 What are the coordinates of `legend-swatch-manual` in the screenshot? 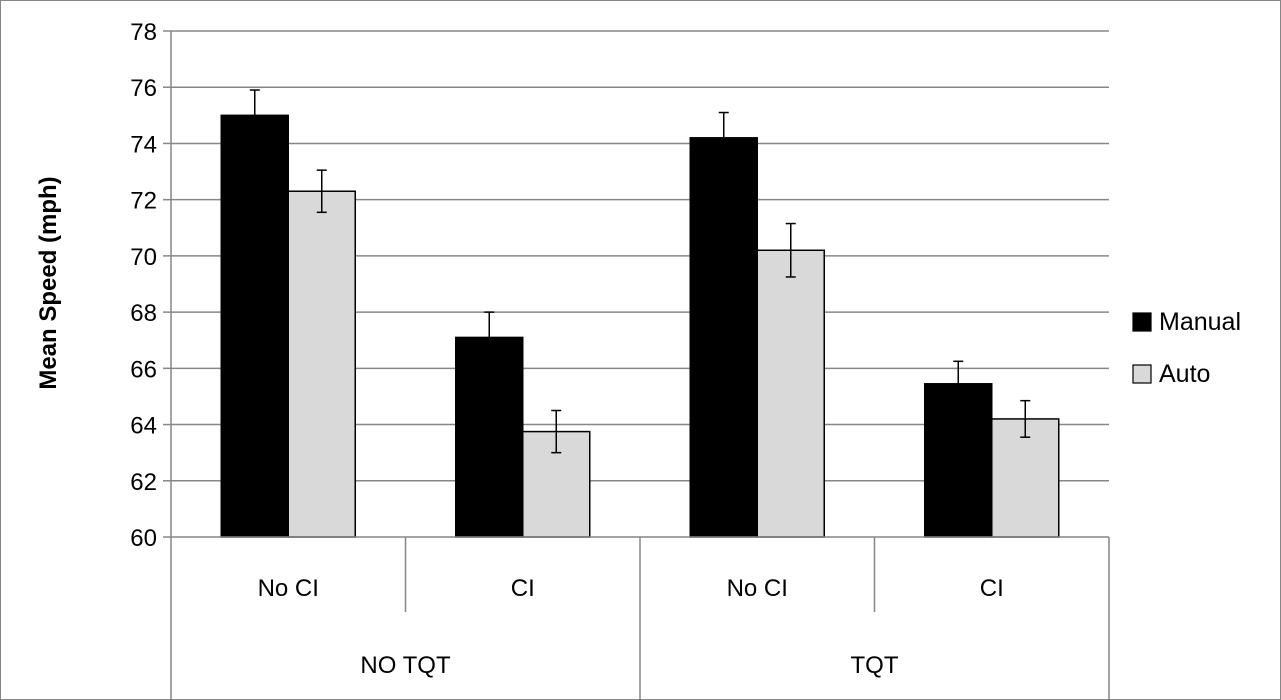 It's located at (1142, 322).